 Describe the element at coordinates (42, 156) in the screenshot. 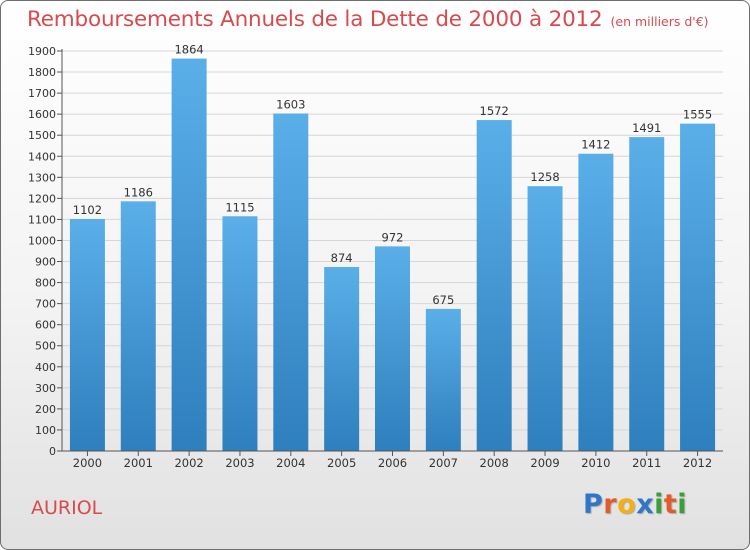

I see `y-tick-label: 1400` at that location.